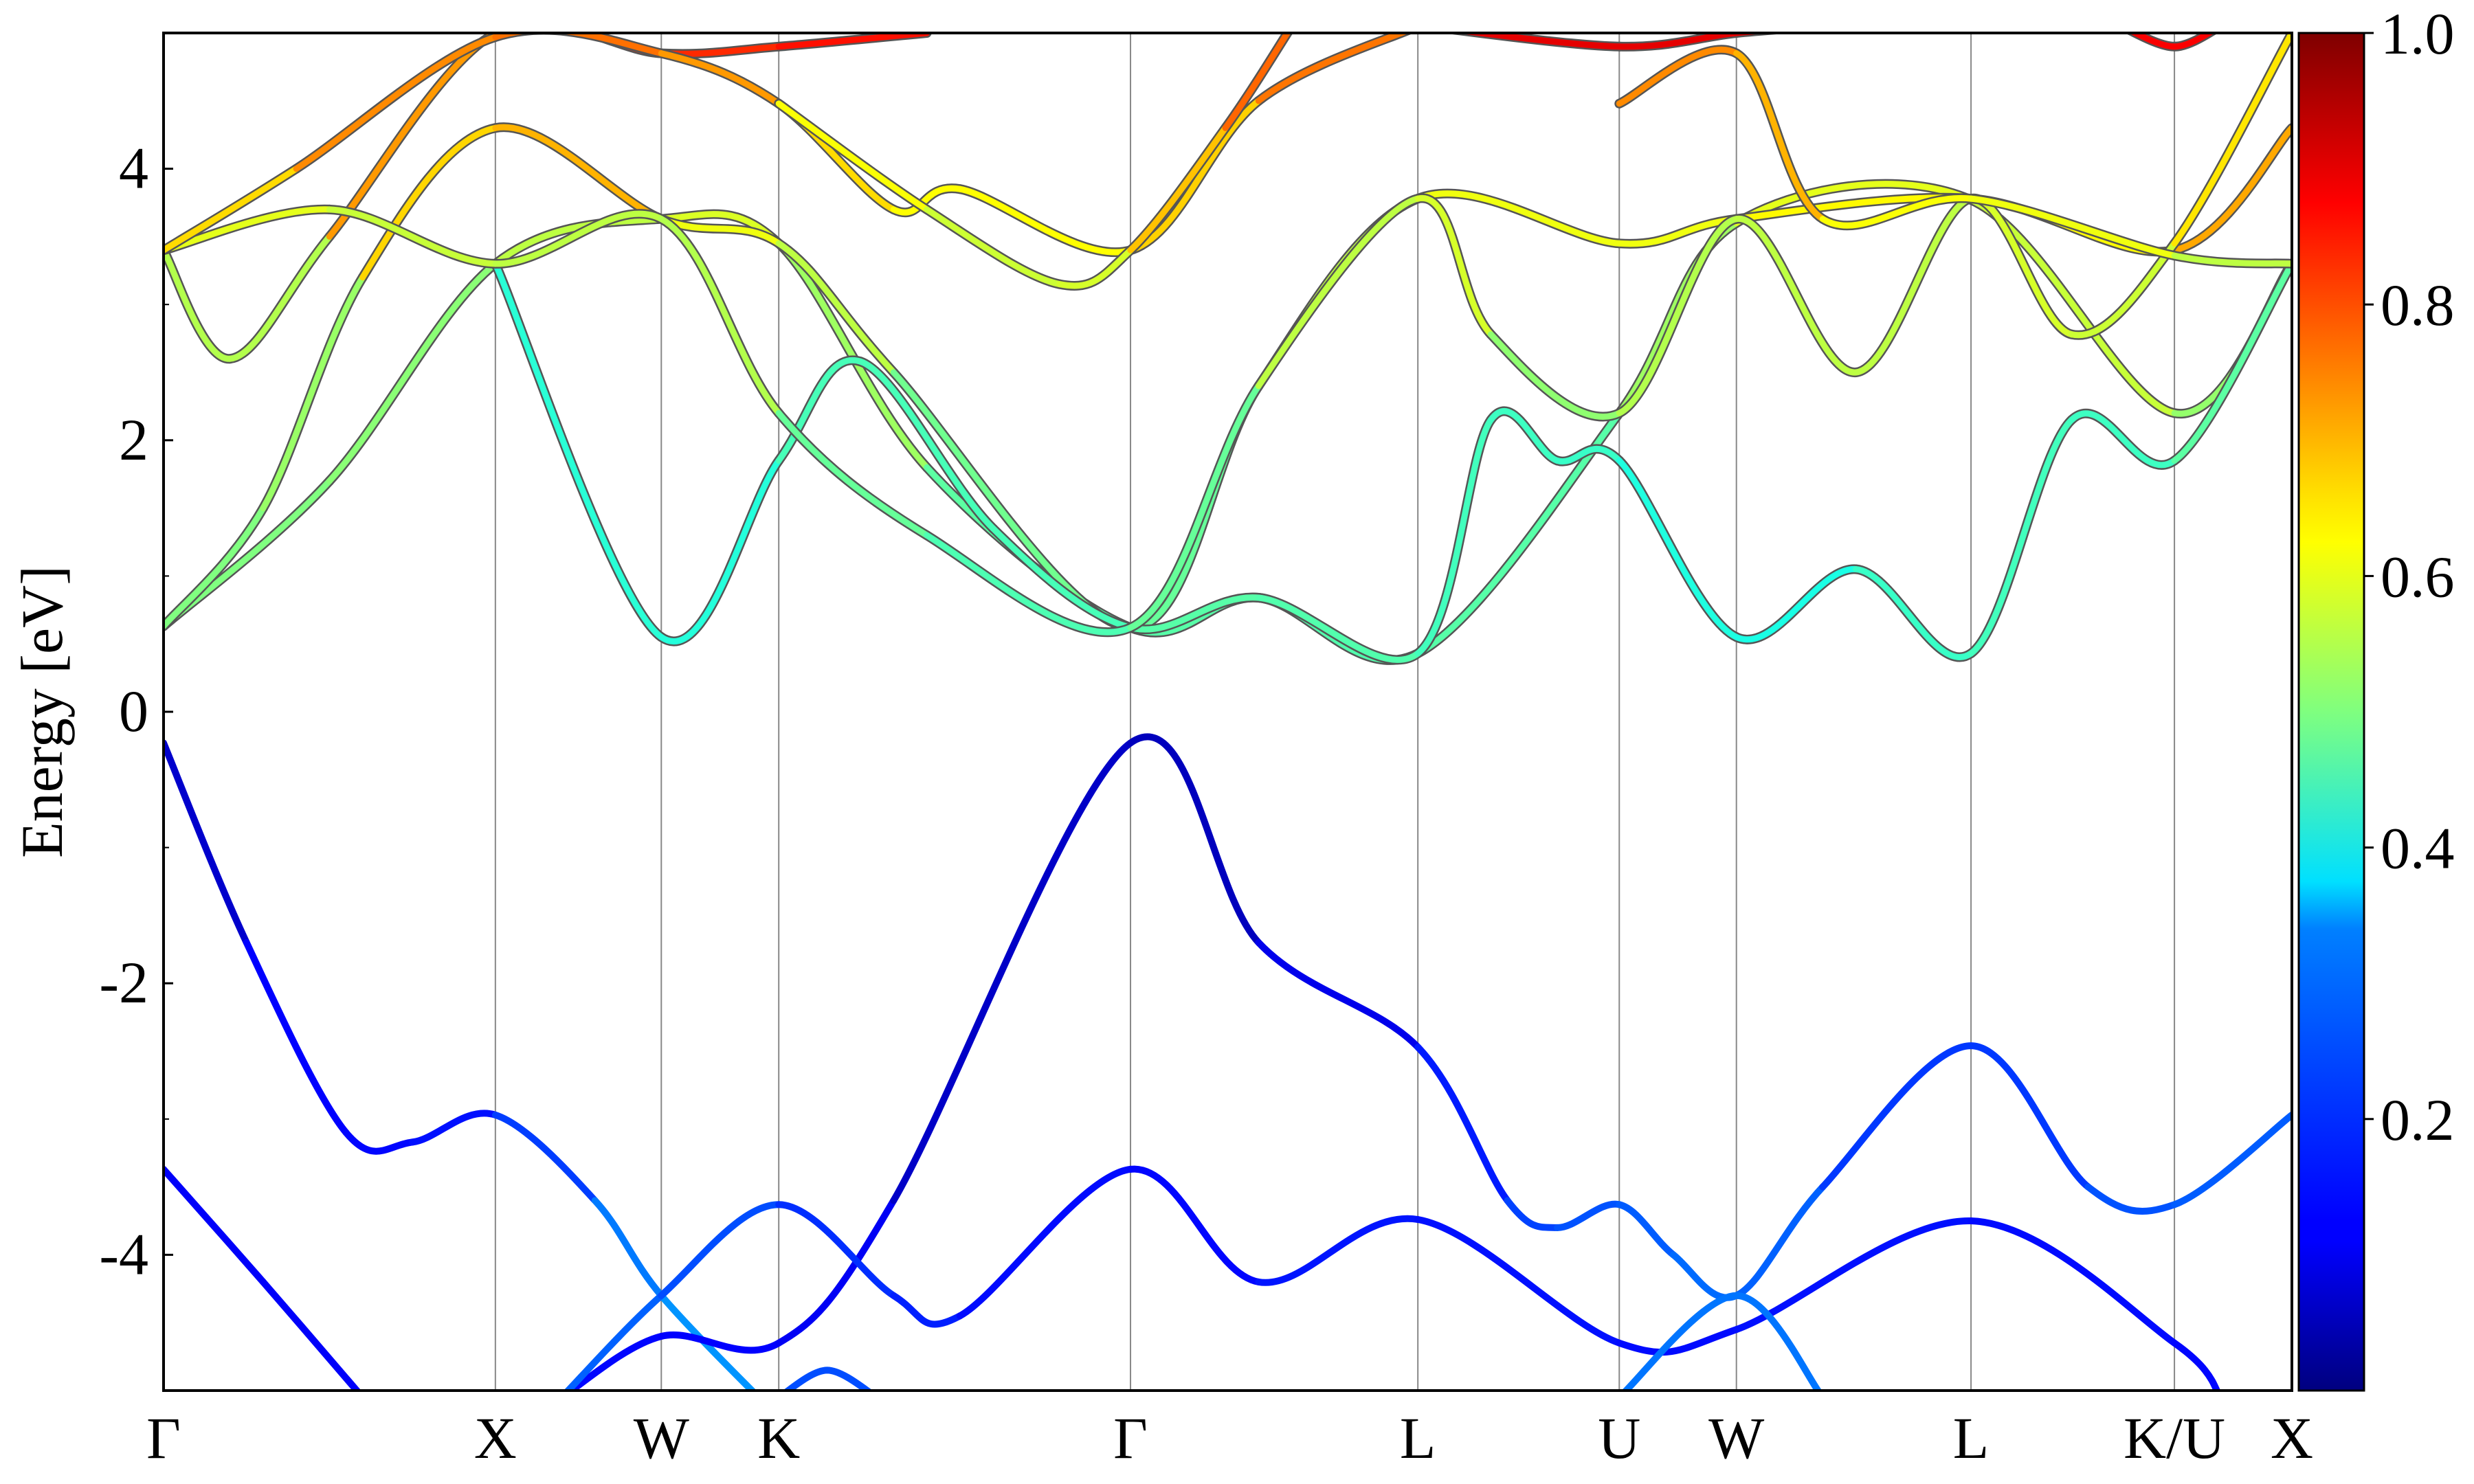 Image resolution: width=2474 pixels, height=1484 pixels. Describe the element at coordinates (133, 440) in the screenshot. I see `y-tick-label-1: 2` at that location.